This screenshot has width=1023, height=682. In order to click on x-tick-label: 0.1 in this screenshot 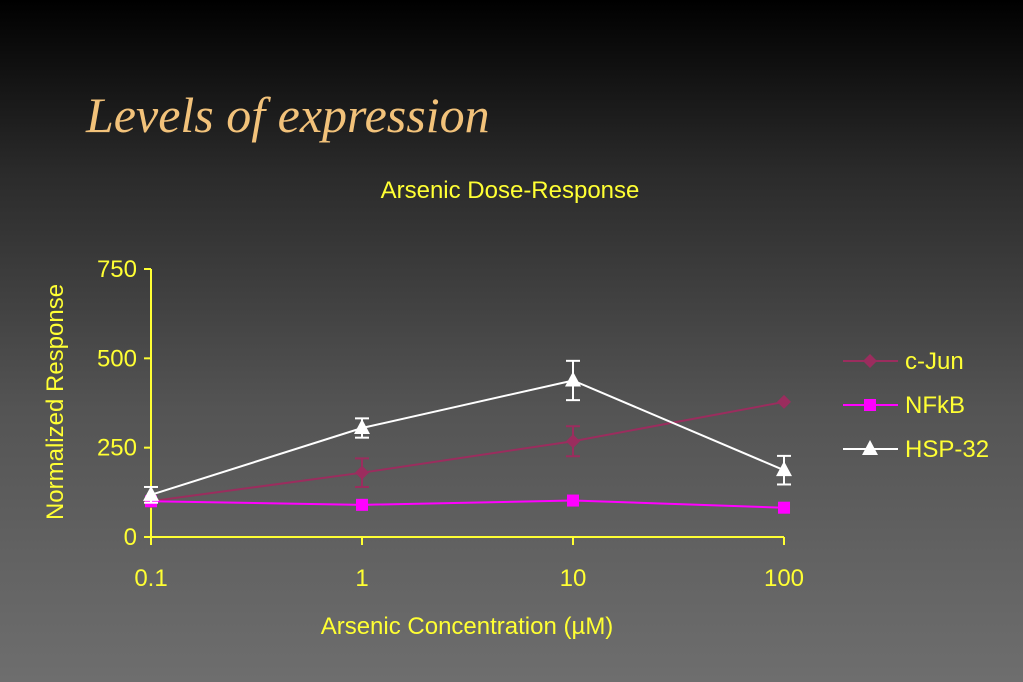, I will do `click(150, 578)`.